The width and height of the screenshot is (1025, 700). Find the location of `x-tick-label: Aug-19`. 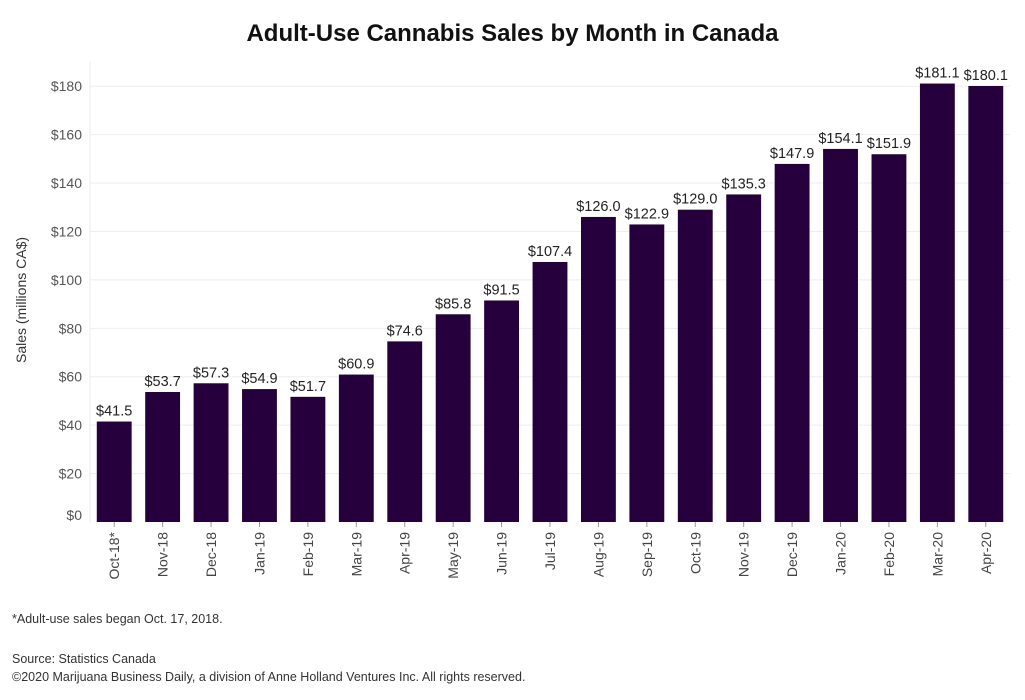

x-tick-label: Aug-19 is located at coordinates (598, 554).